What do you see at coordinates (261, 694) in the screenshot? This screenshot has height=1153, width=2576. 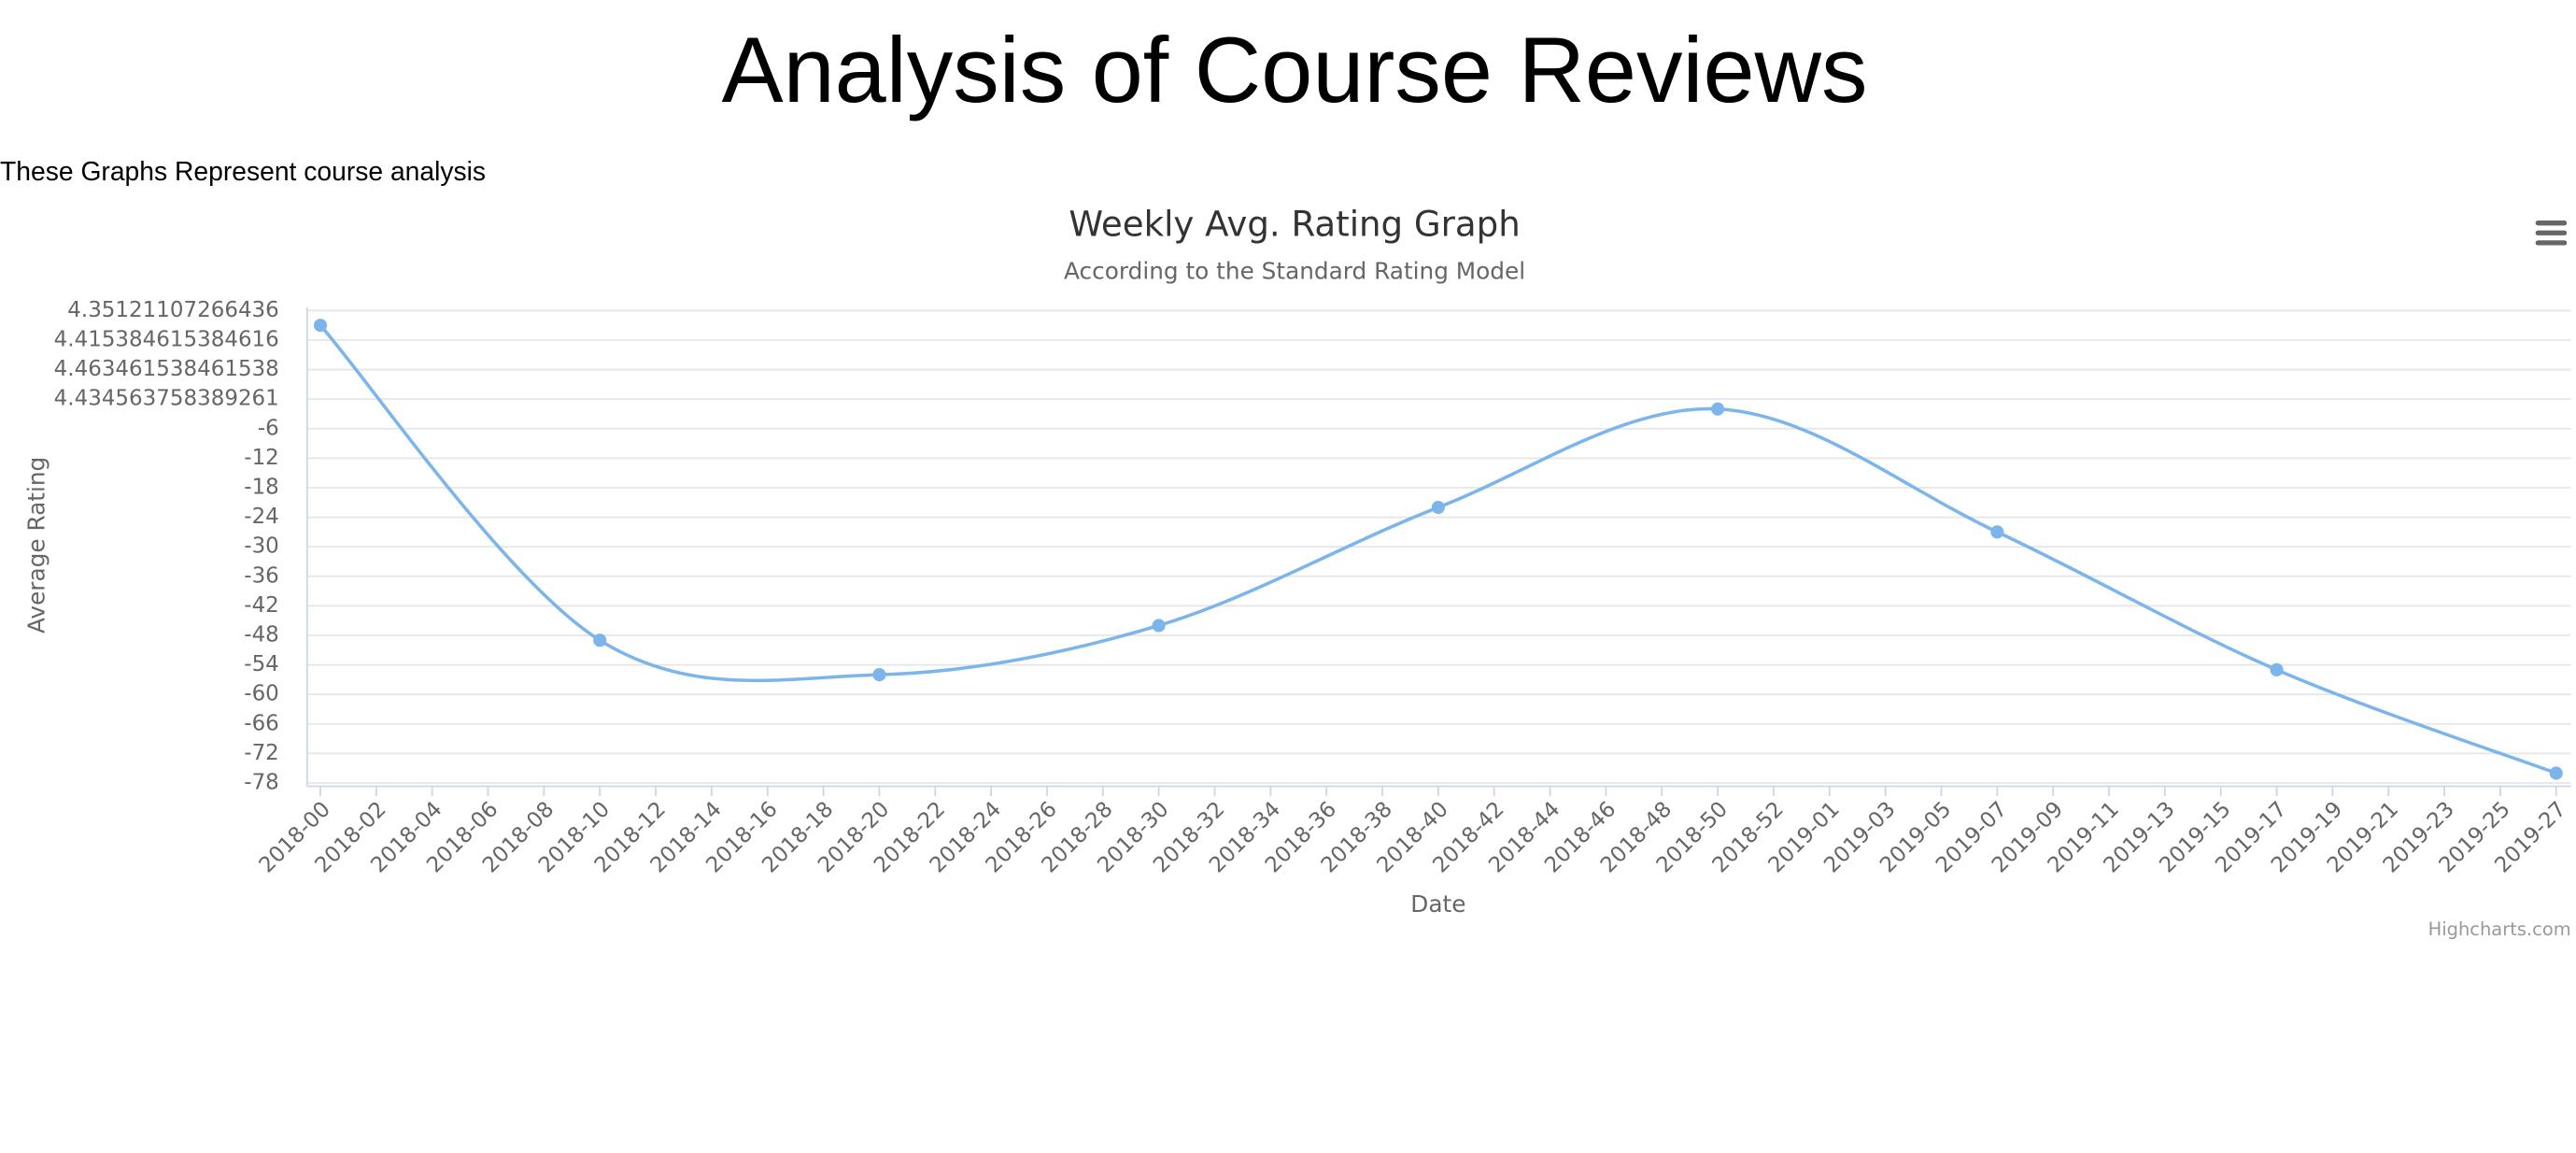 I see `y-tick-label: -60` at bounding box center [261, 694].